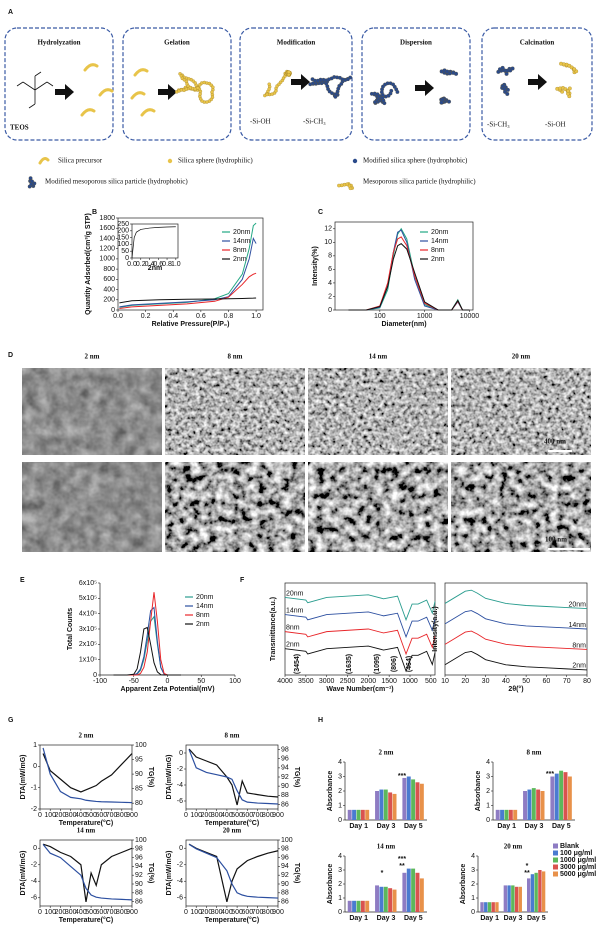 This screenshot has width=600, height=929. I want to click on y-tick-label: -1, so click(34, 788).